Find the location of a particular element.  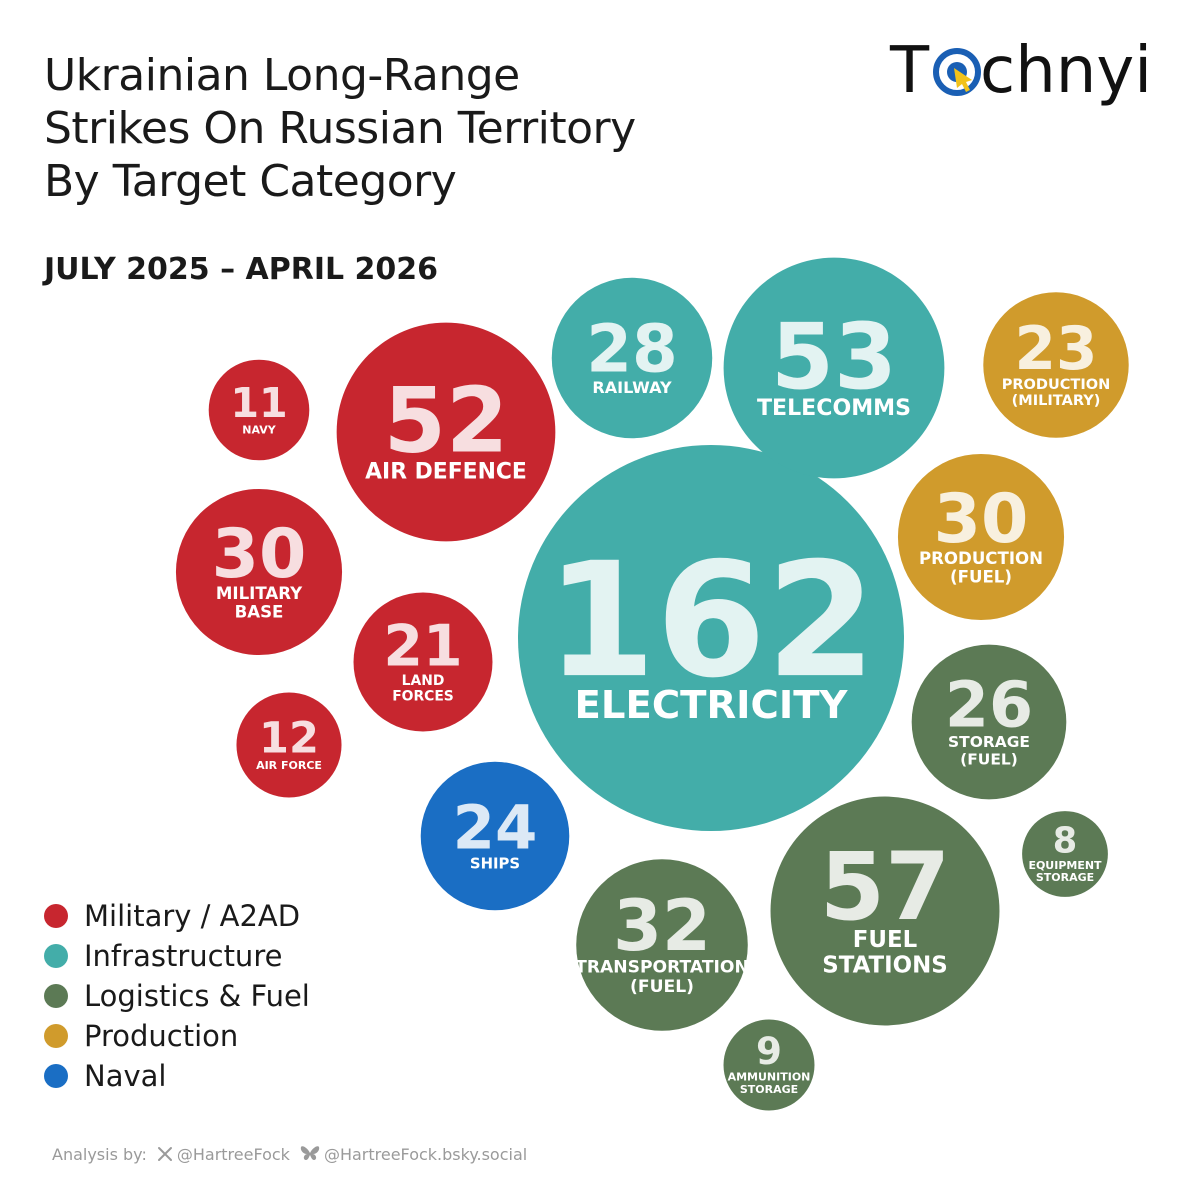

bubble-value: 53 is located at coordinates (834, 357).